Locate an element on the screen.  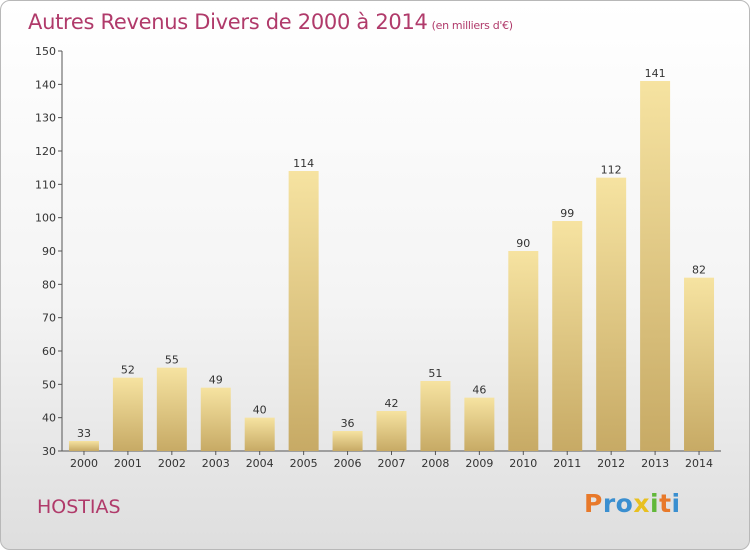
x-tick-label-2012: 2012 is located at coordinates (611, 463).